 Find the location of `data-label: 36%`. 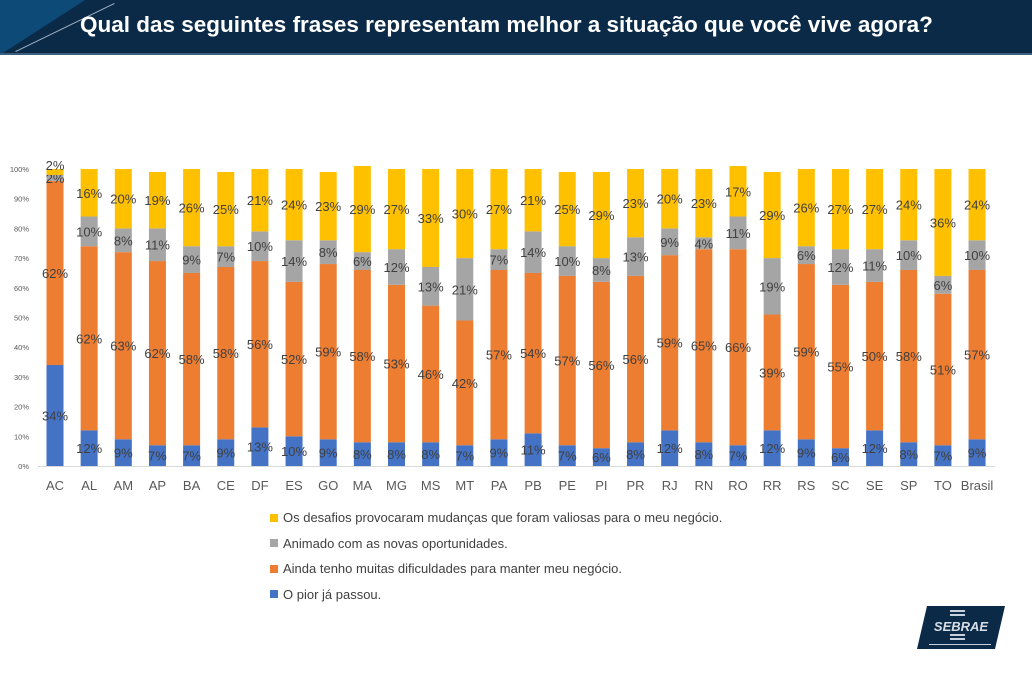

data-label: 36% is located at coordinates (943, 222).